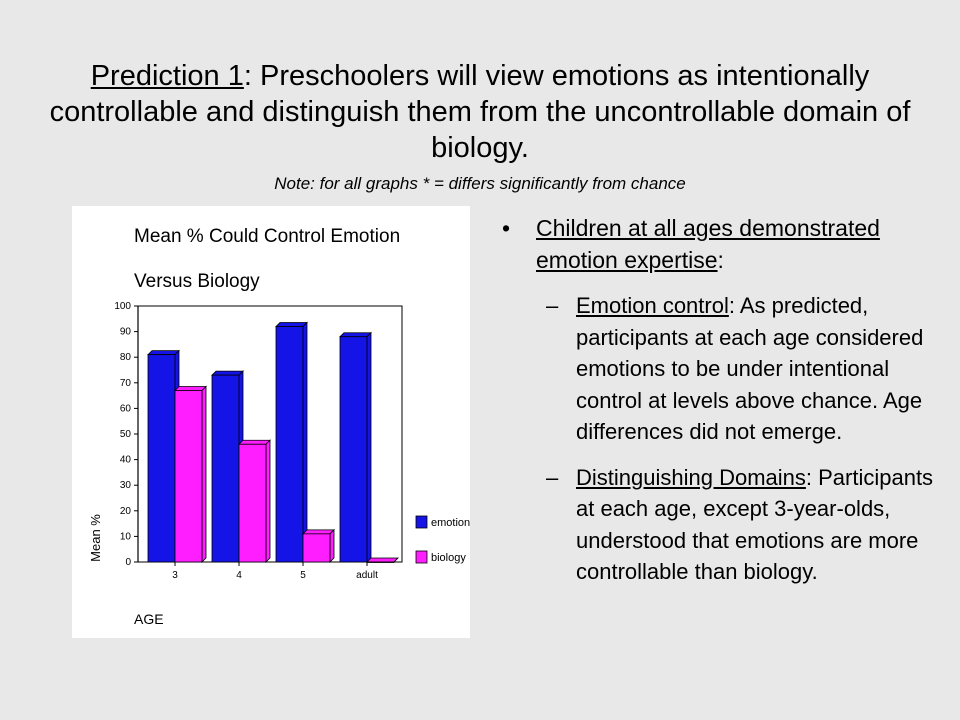 This screenshot has width=960, height=720. What do you see at coordinates (448, 558) in the screenshot?
I see `legend-label-biology: biology` at bounding box center [448, 558].